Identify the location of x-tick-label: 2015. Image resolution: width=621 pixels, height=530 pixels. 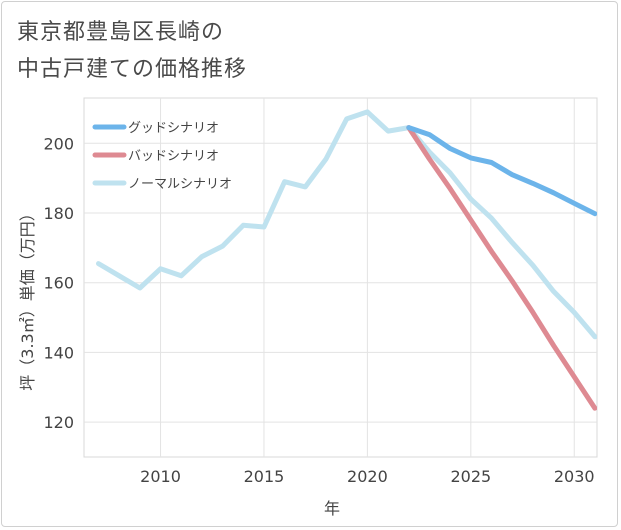
(264, 476).